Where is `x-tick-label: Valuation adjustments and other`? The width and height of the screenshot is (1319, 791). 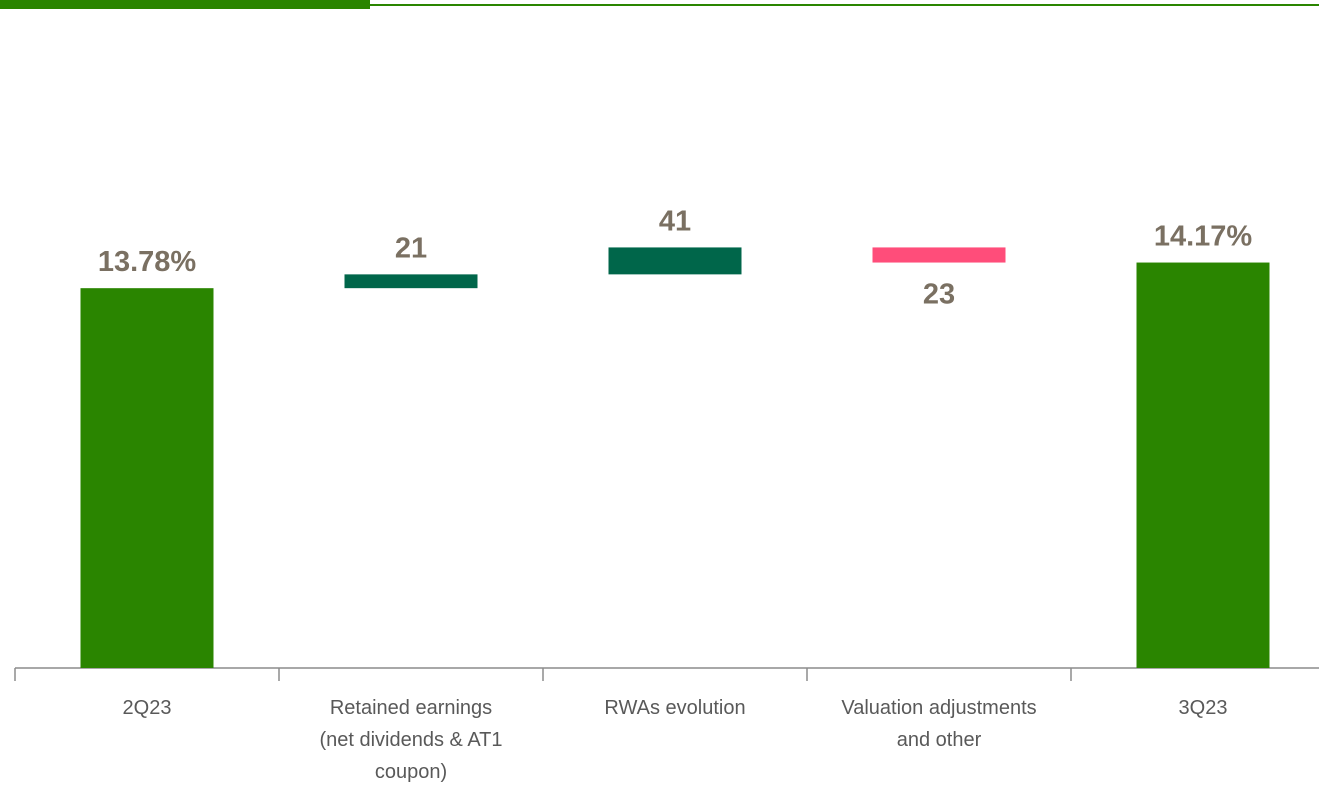
x-tick-label: Valuation adjustments and other is located at coordinates (939, 724).